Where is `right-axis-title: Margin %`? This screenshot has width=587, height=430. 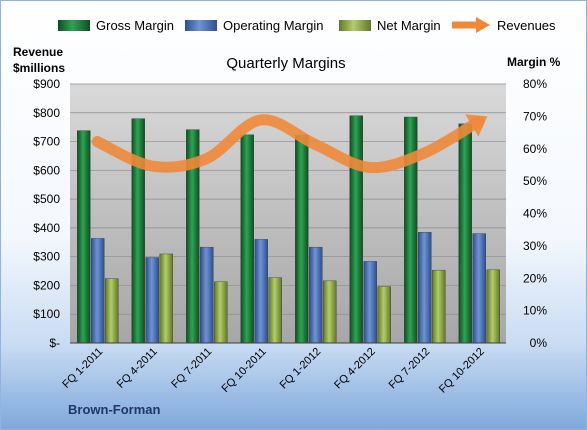
right-axis-title: Margin % is located at coordinates (534, 62).